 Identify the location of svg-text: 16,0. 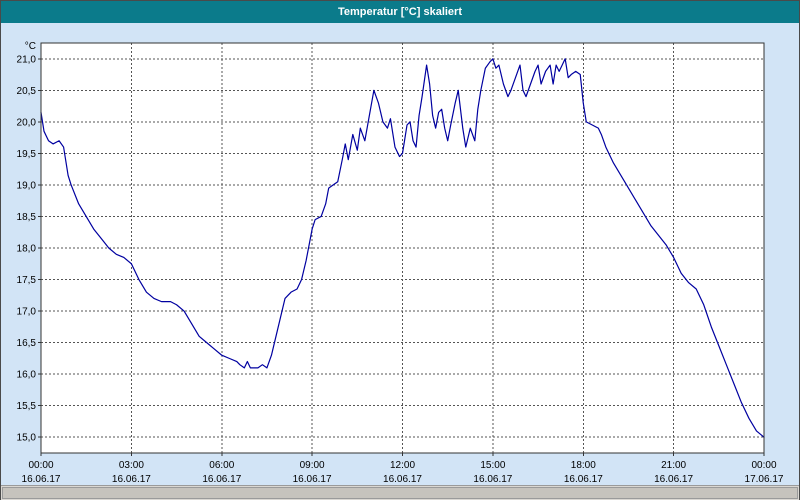
(27, 375).